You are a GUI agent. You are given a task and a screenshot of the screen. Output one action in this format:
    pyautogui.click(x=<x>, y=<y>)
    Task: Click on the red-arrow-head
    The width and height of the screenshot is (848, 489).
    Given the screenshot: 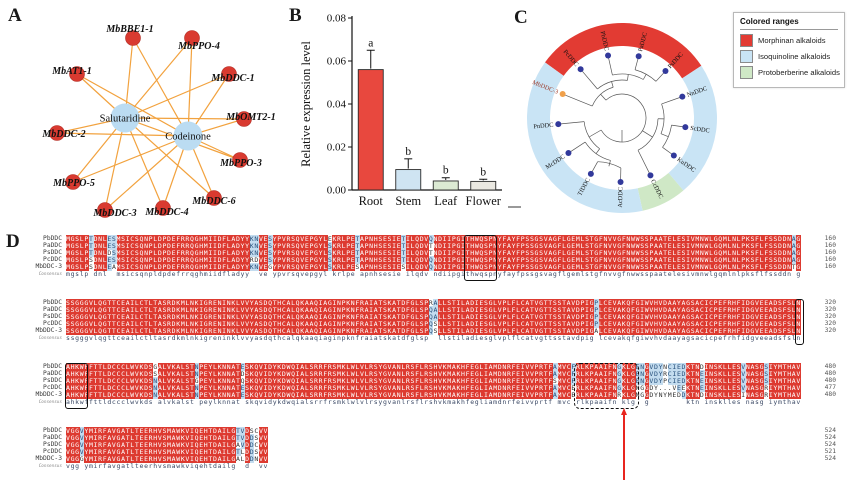 What is the action you would take?
    pyautogui.click(x=623, y=412)
    